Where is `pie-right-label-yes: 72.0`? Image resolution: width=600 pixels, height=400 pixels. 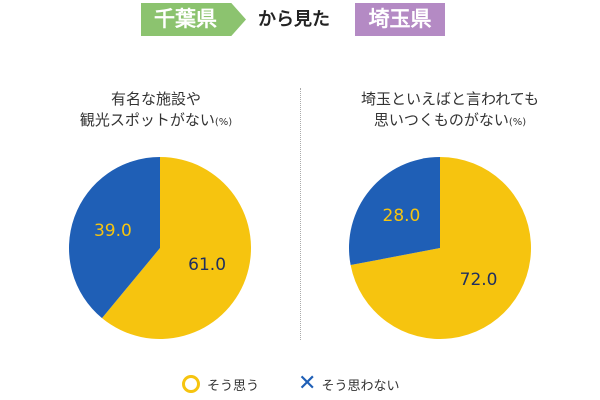 pie-right-label-yes: 72.0 is located at coordinates (479, 280).